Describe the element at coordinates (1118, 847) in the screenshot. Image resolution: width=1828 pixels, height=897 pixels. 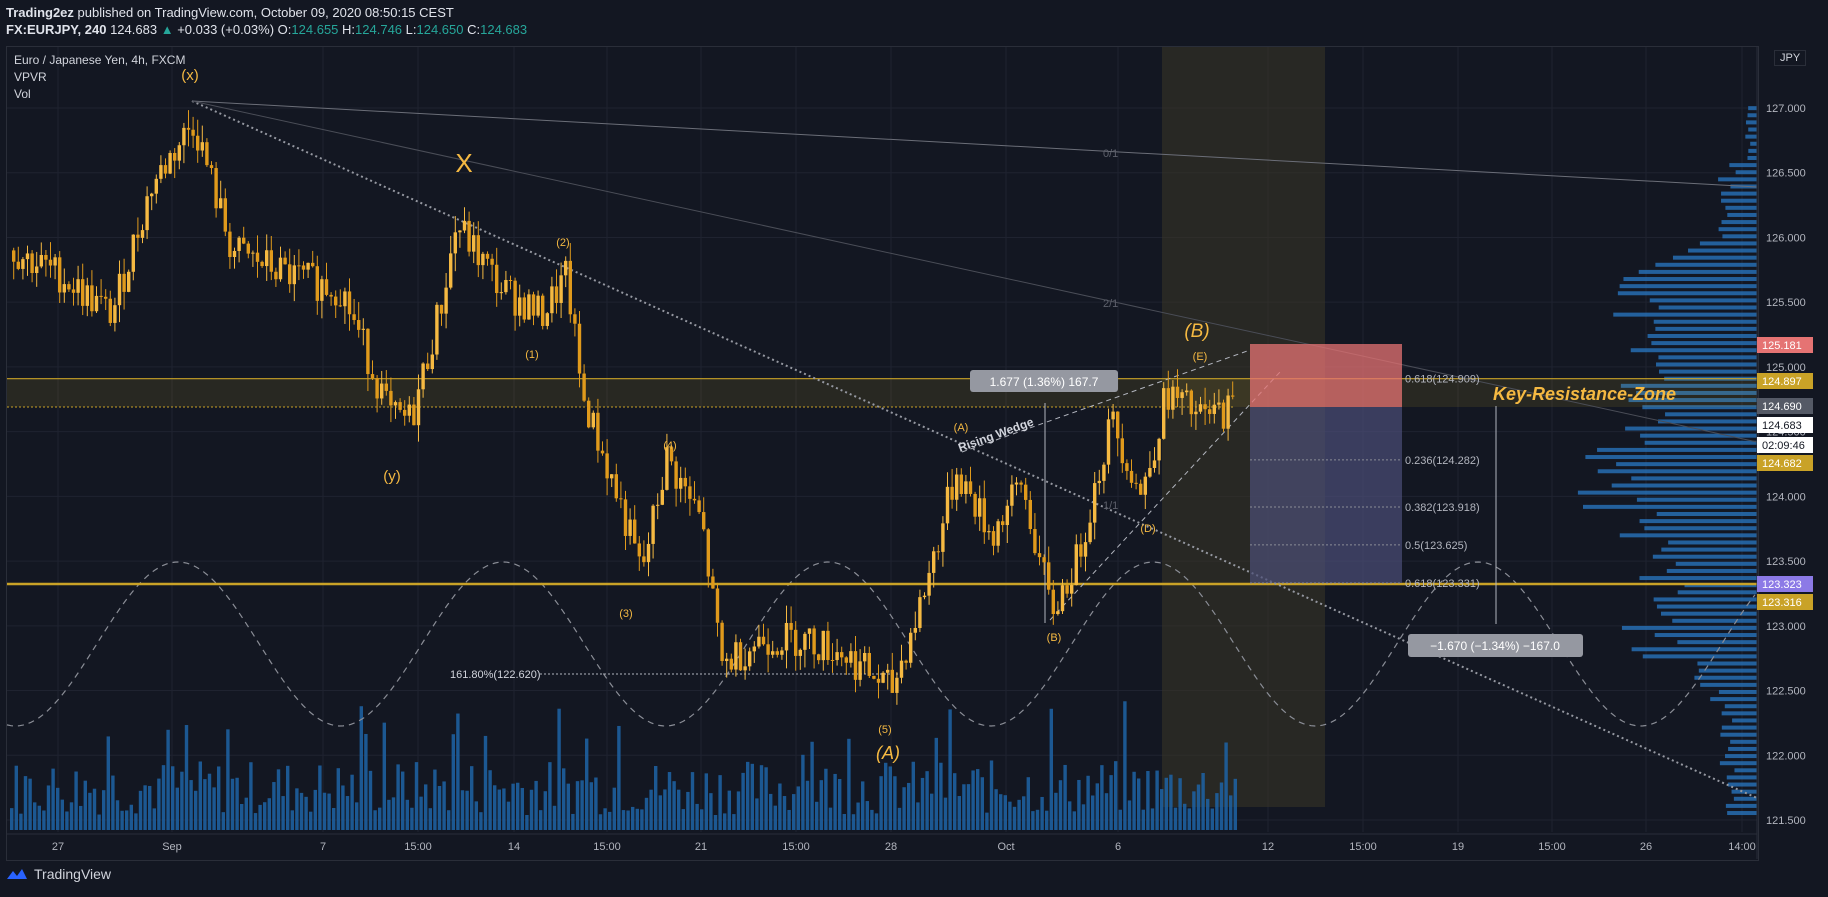
I see `x-tick-label: 6` at that location.